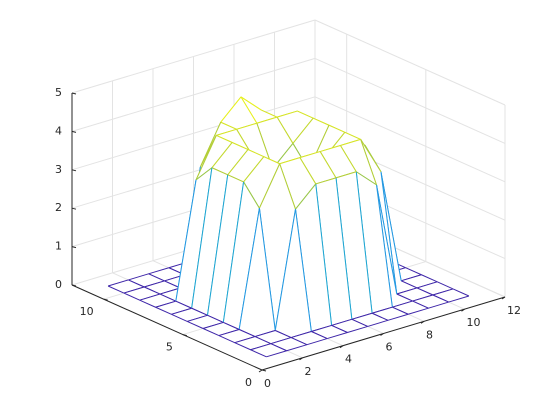 The image size is (560, 420). What do you see at coordinates (248, 382) in the screenshot?
I see `y-tick-label: 0` at bounding box center [248, 382].